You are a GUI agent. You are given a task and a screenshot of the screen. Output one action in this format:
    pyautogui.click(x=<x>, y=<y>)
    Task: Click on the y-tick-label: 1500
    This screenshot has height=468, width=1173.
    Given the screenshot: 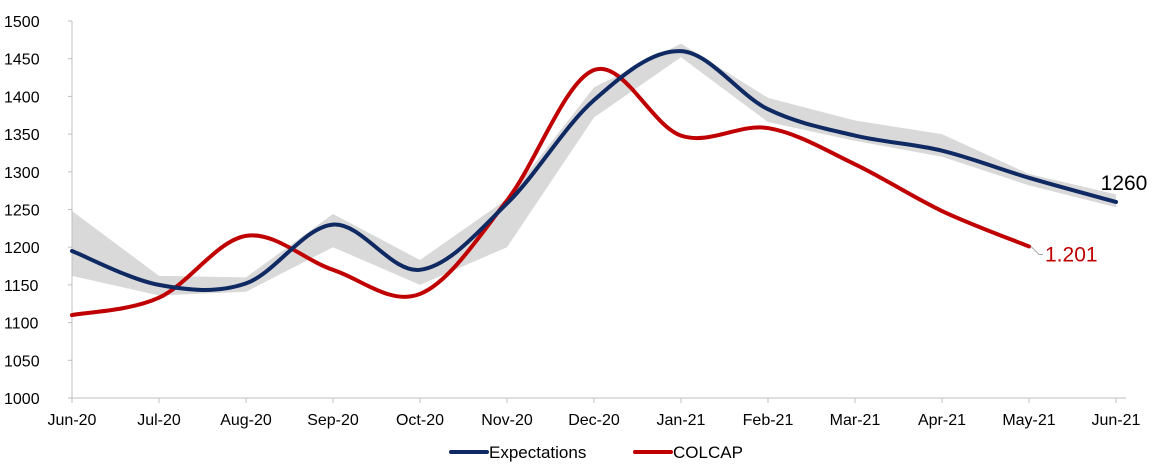 What is the action you would take?
    pyautogui.click(x=22, y=22)
    